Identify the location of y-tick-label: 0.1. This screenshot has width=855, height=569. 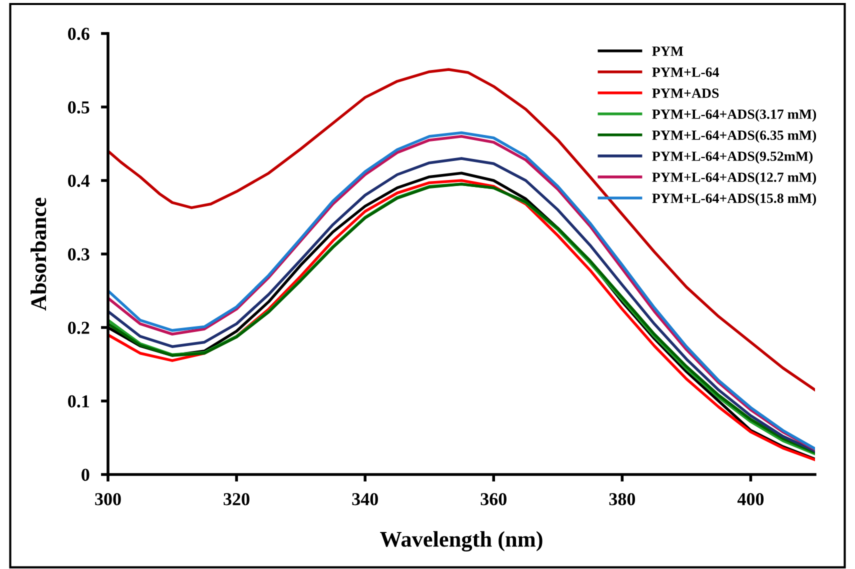
(79, 401).